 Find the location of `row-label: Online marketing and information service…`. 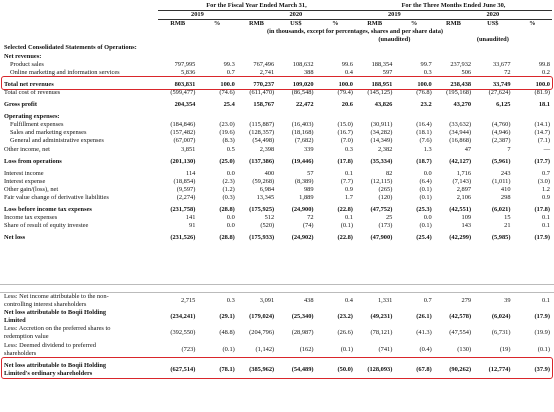

row-label: Online marketing and information service… is located at coordinates (65, 72).